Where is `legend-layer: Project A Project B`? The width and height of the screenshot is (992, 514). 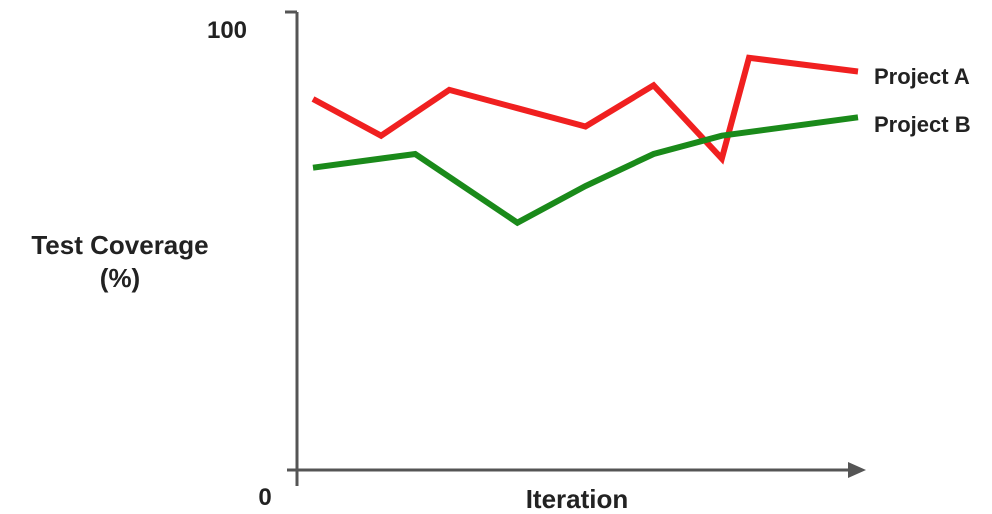 legend-layer: Project A Project B is located at coordinates (922, 100).